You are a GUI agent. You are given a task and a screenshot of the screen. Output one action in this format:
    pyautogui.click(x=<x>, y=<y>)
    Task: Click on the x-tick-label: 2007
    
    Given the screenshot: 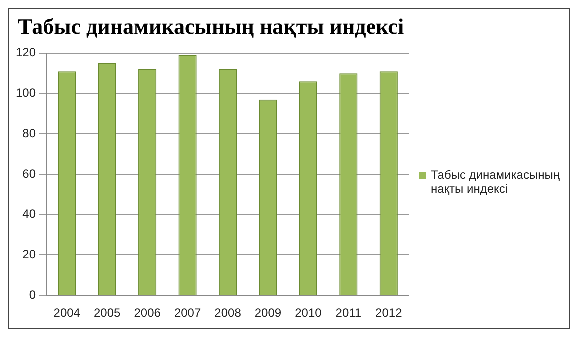 What is the action you would take?
    pyautogui.click(x=188, y=313)
    